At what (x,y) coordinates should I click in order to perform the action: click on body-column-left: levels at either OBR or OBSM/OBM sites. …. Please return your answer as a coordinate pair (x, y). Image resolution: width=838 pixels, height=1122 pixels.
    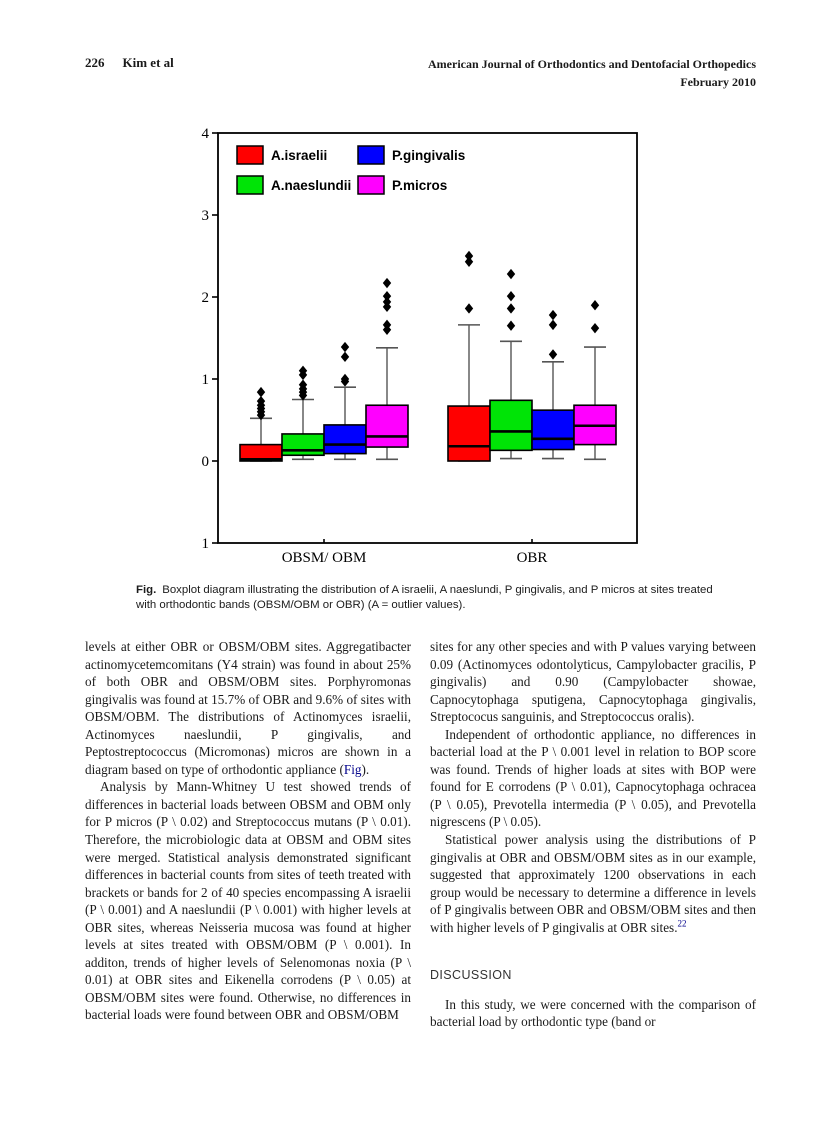
    Looking at the image, I should click on (248, 831).